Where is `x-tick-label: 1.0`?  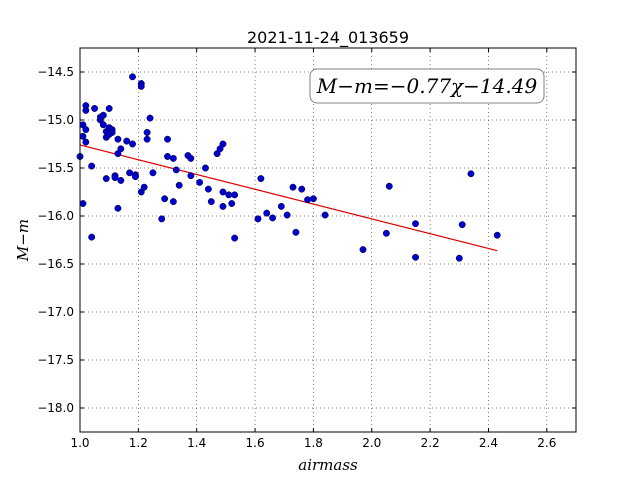
x-tick-label: 1.0 is located at coordinates (79, 443).